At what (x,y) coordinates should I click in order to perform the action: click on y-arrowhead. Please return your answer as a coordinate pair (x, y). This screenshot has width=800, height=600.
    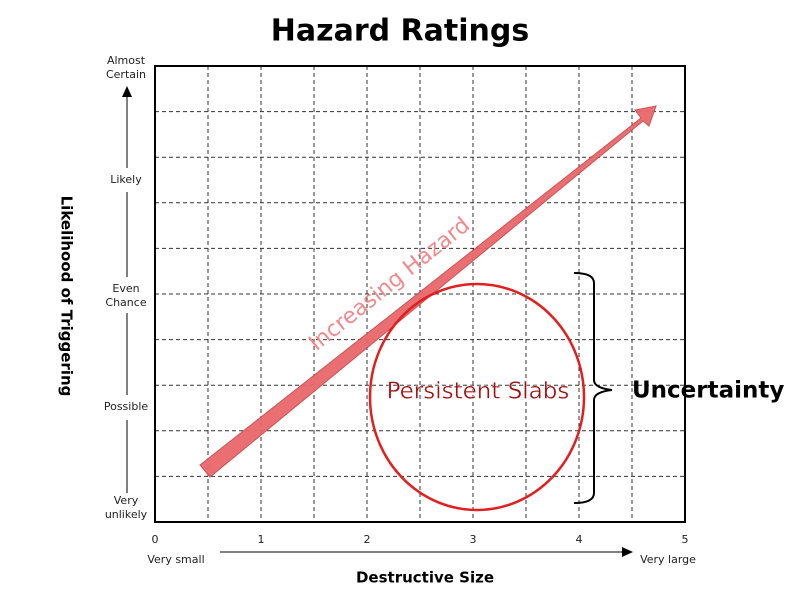
    Looking at the image, I should click on (127, 91).